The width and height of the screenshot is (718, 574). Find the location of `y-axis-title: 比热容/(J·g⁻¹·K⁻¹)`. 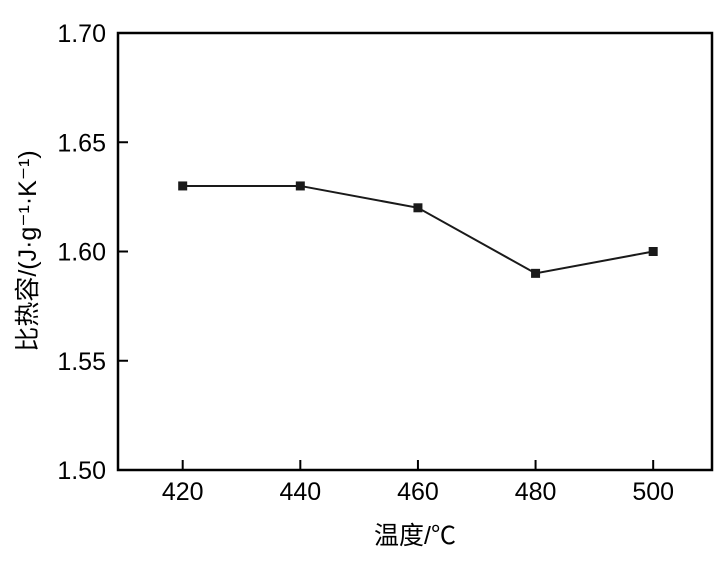

y-axis-title: 比热容/(J·g⁻¹·K⁻¹) is located at coordinates (28, 251).